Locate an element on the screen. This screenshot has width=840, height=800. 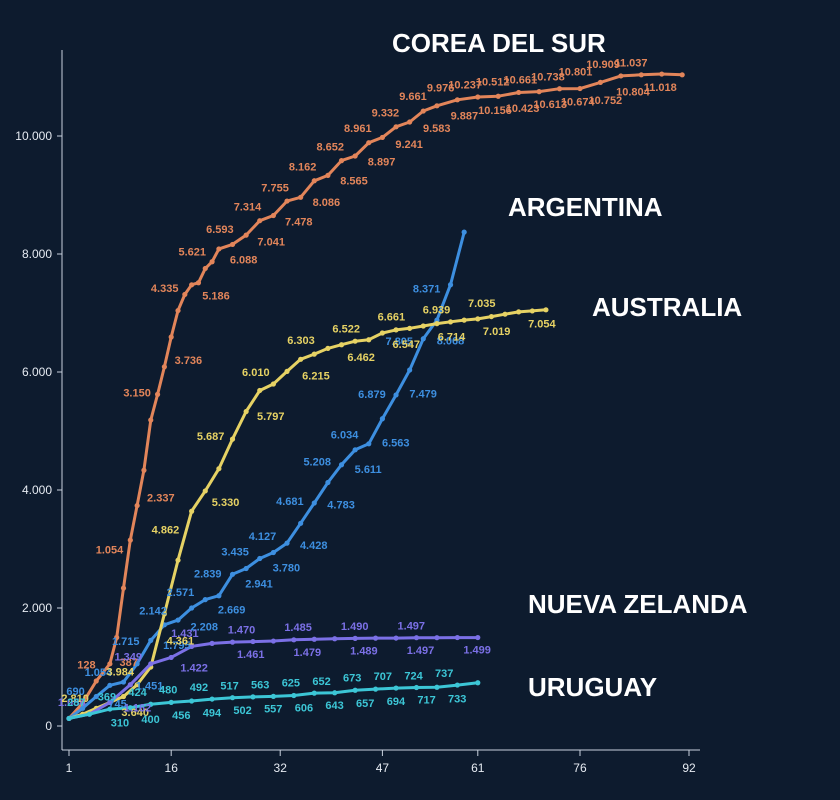
data-label: 6.939 is located at coordinates (437, 310).